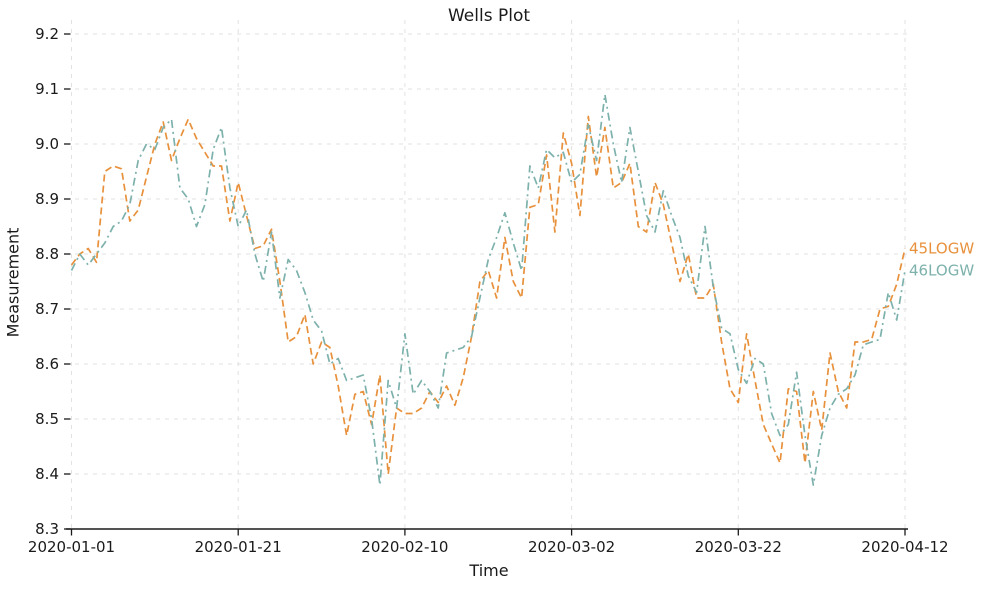 The width and height of the screenshot is (989, 590). Describe the element at coordinates (738, 547) in the screenshot. I see `x-tick-label: 2020-03-22` at that location.